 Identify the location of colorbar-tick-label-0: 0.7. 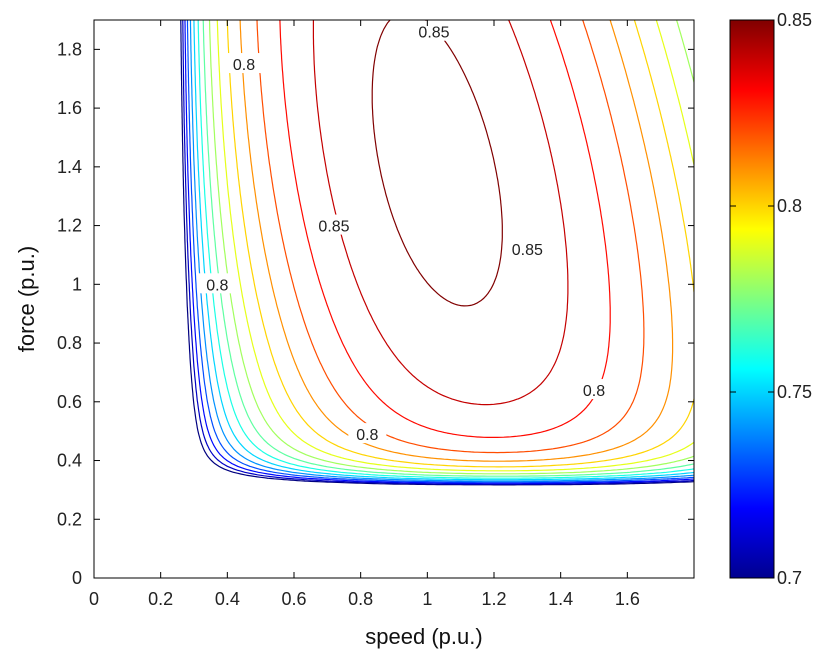
(789, 578).